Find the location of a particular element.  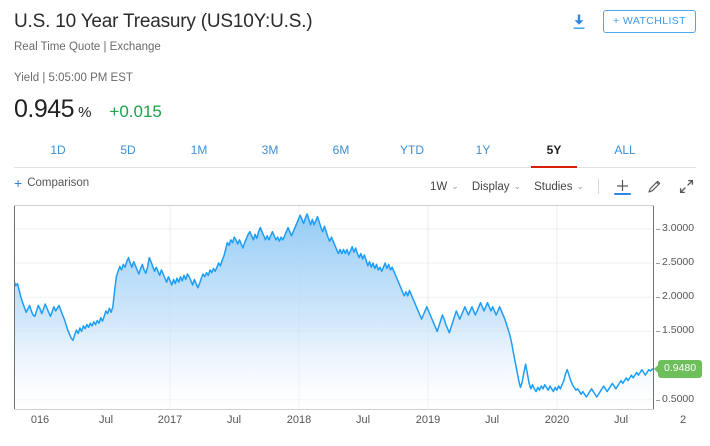

y-tick-label: 0.5000 is located at coordinates (678, 398).